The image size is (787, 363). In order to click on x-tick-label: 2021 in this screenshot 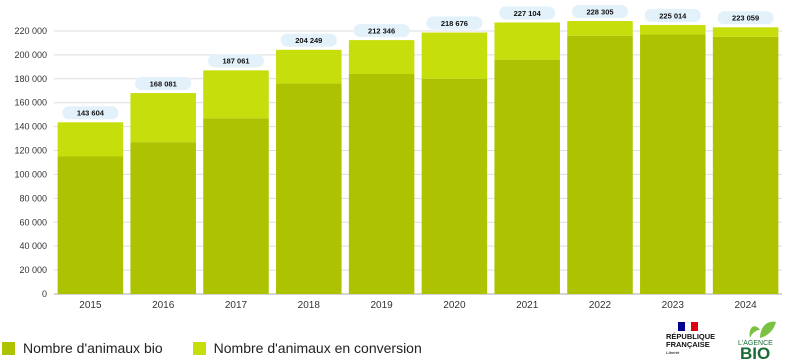, I will do `click(527, 305)`.